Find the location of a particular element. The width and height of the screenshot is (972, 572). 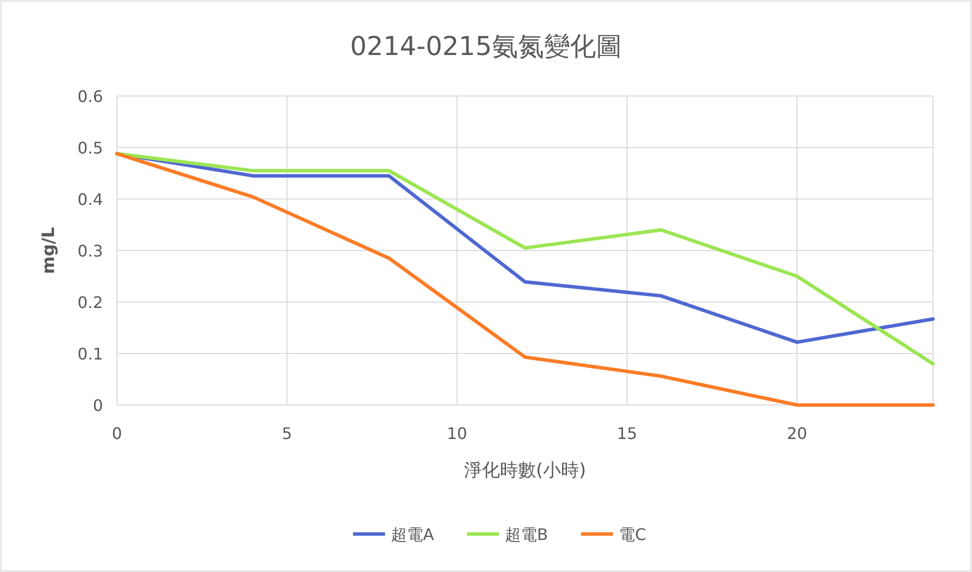

y-tick-label: 0.4 is located at coordinates (90, 199).